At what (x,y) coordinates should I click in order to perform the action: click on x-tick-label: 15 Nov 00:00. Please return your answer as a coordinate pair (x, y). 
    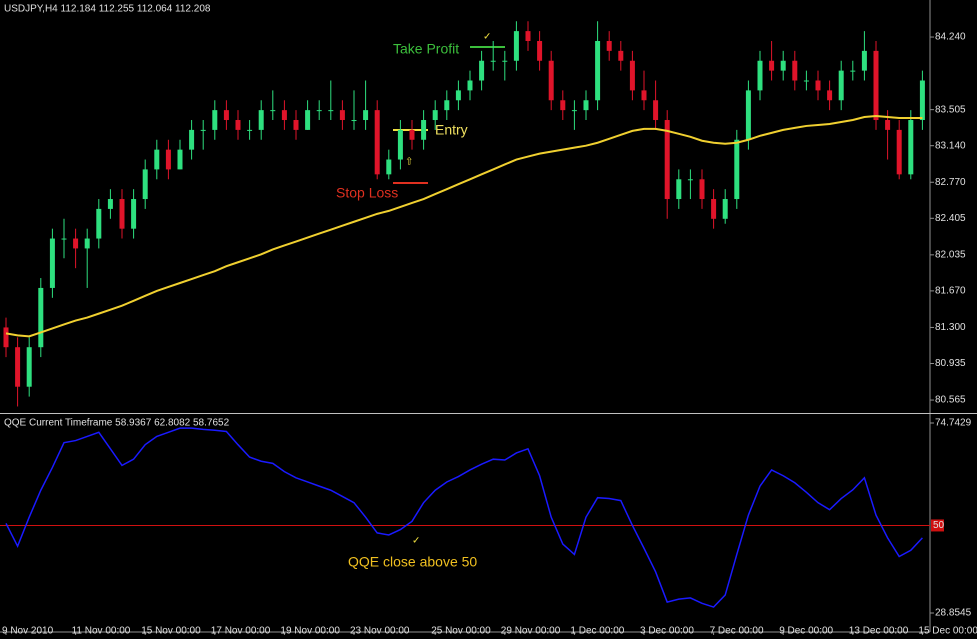
    Looking at the image, I should click on (171, 631).